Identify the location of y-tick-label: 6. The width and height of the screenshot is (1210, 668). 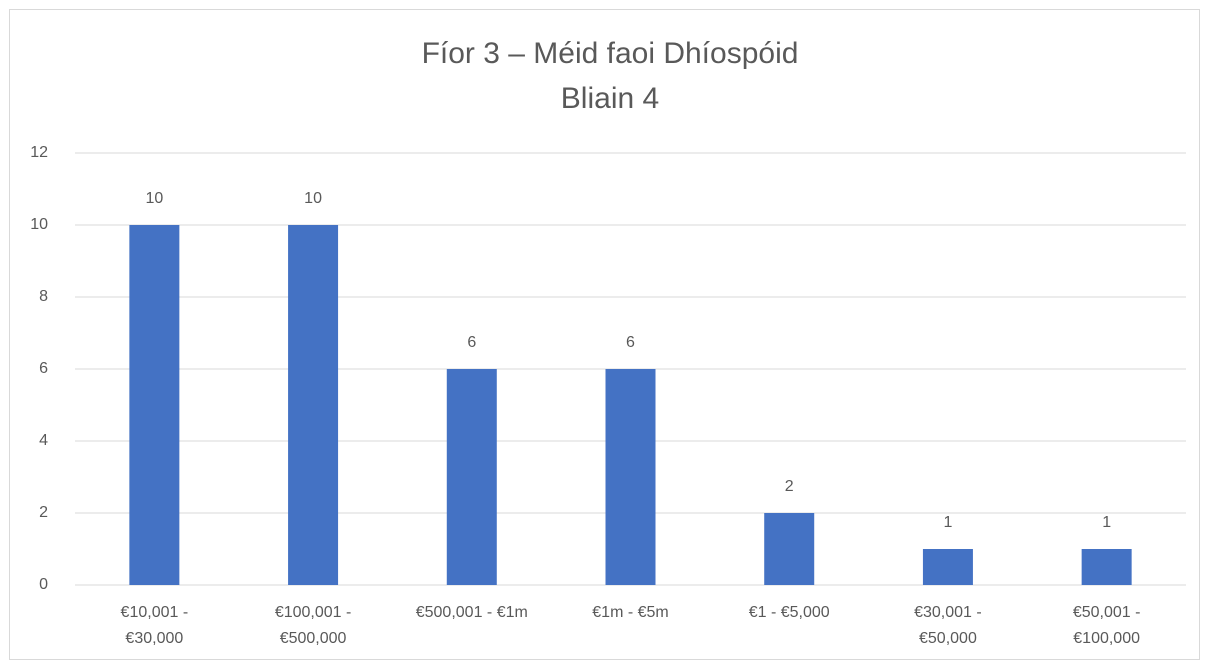
(43, 368).